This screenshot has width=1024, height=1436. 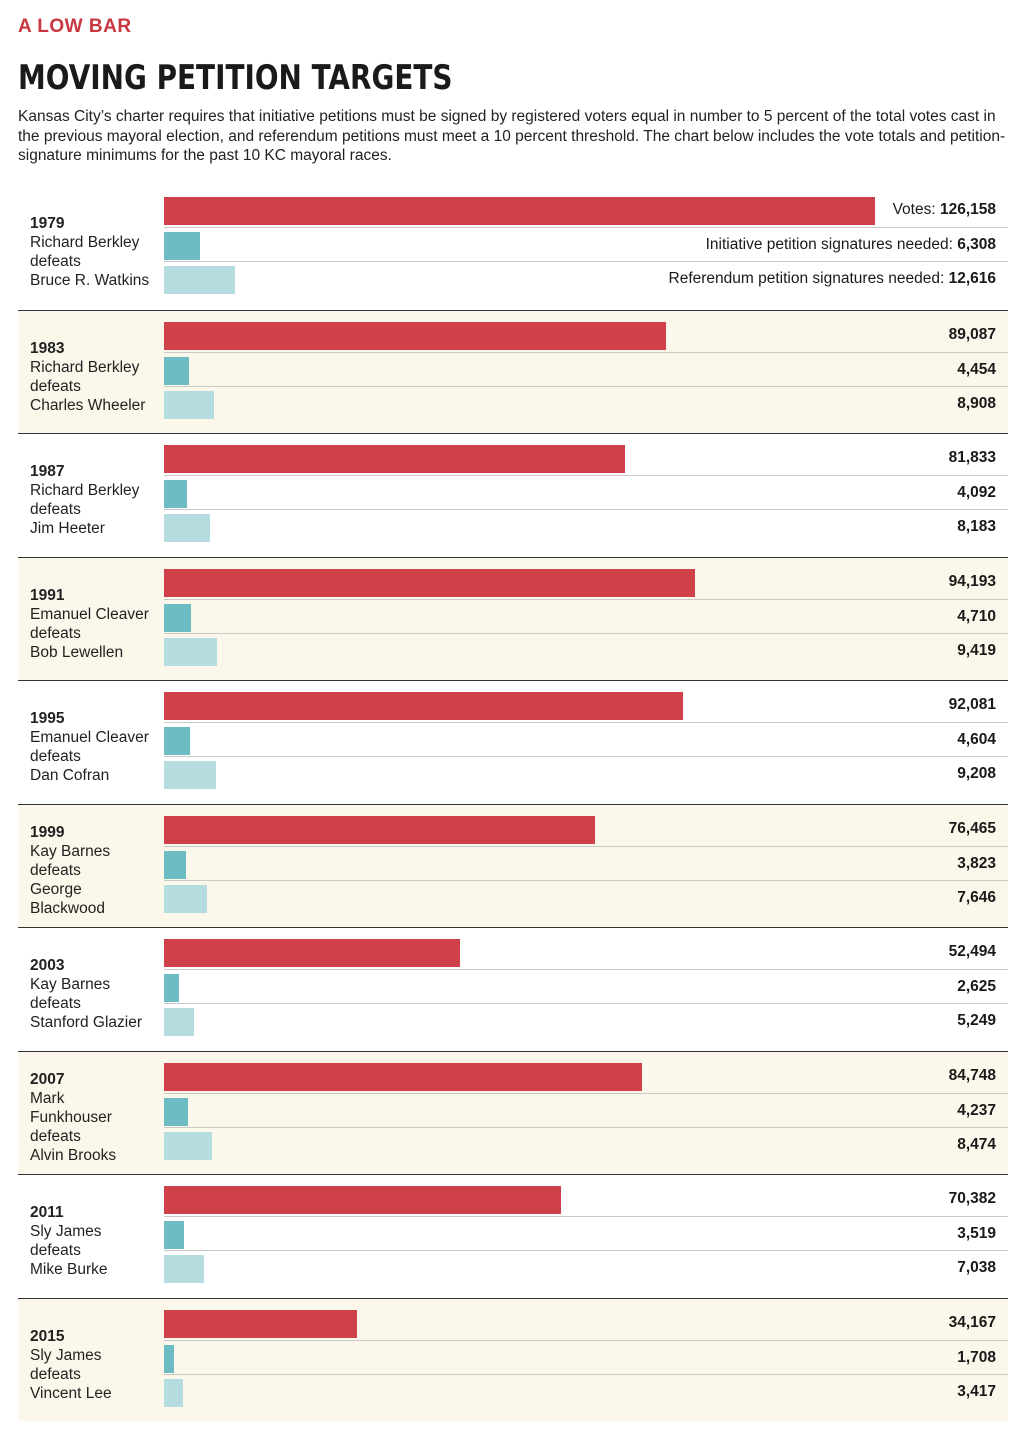 I want to click on race-label: 2011 Sly James defeats Mike Burke, so click(x=97, y=1241).